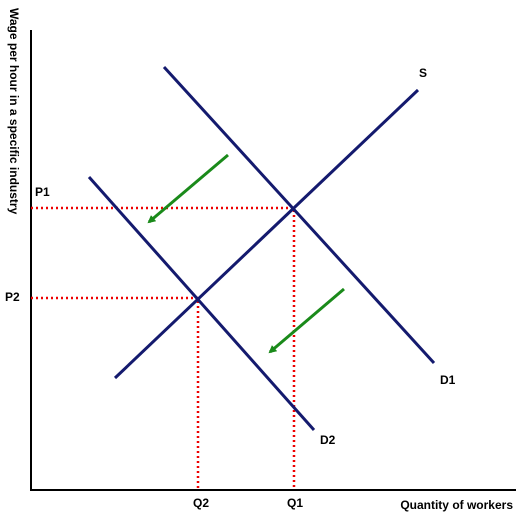 This screenshot has width=520, height=520. I want to click on price-label: P2, so click(12, 297).